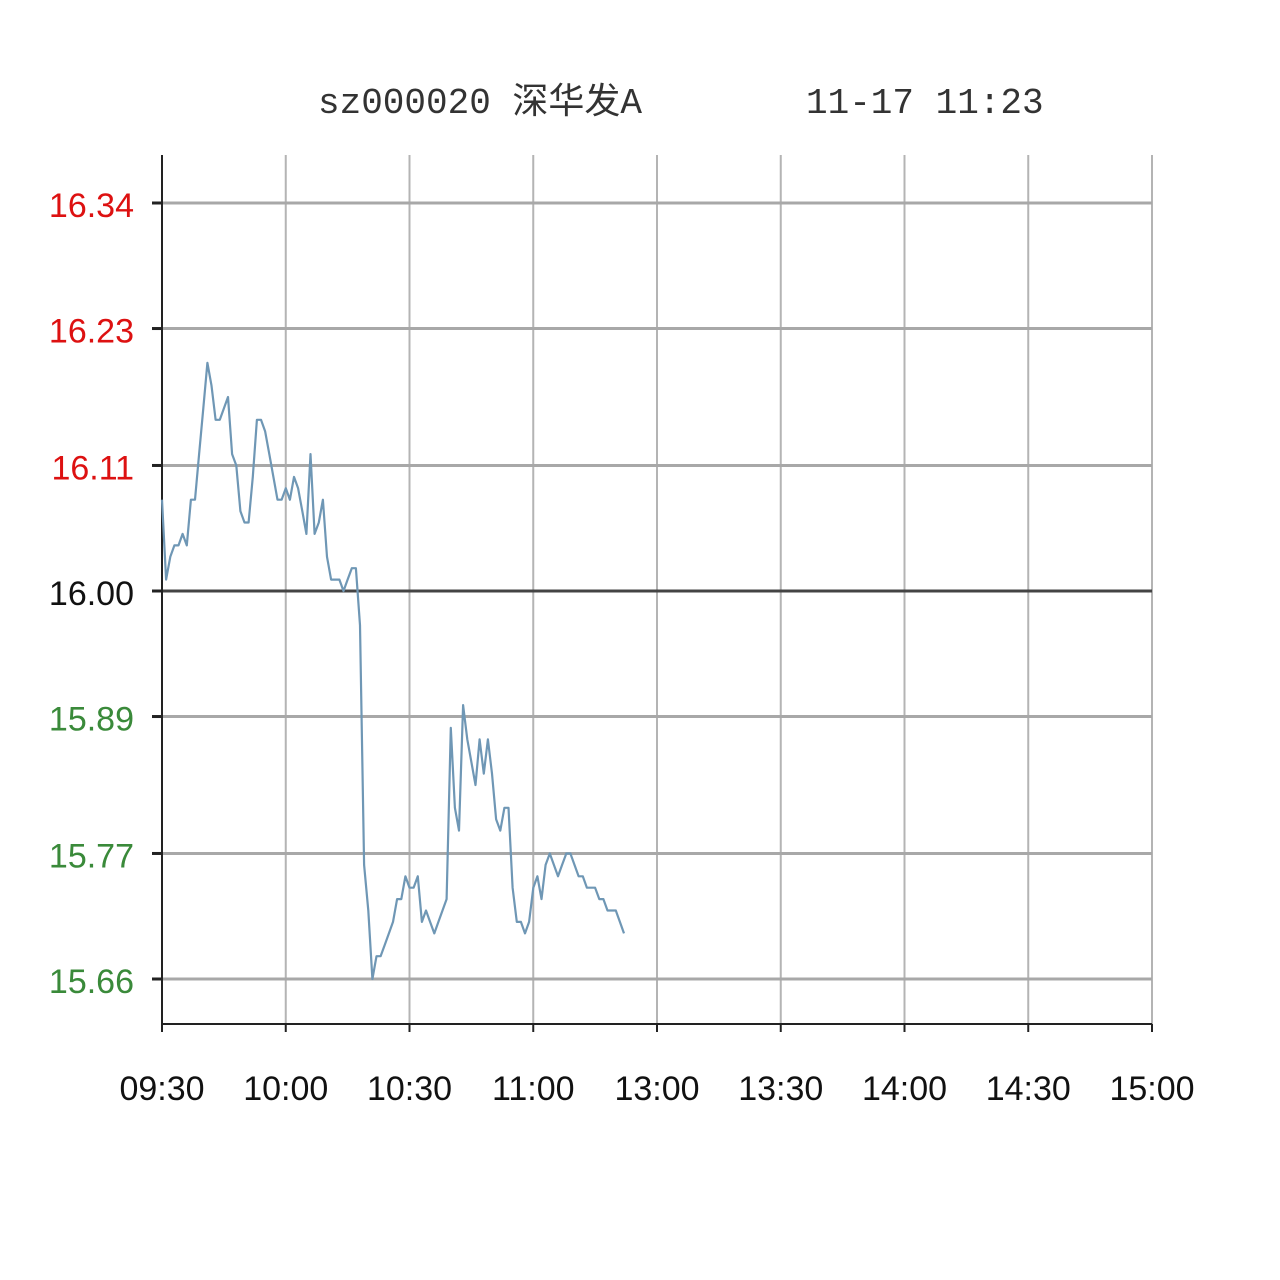 This screenshot has height=1280, width=1280. I want to click on chart-title-group: sz000020 深华发A 11-17 11:23, so click(681, 102).